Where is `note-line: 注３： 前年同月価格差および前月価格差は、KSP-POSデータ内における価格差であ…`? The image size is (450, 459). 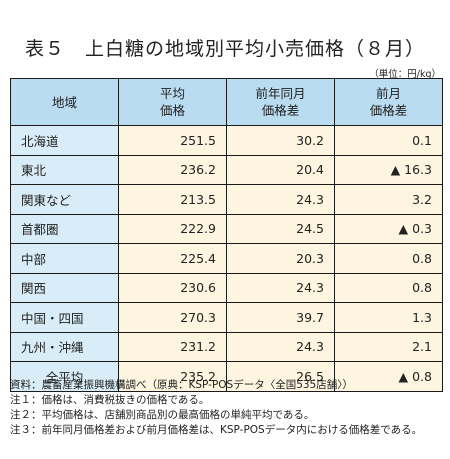
note-line: 注３： 前年同月価格差および前月価格差は、KSP-POSデータ内における価格差であ… is located at coordinates (226, 430).